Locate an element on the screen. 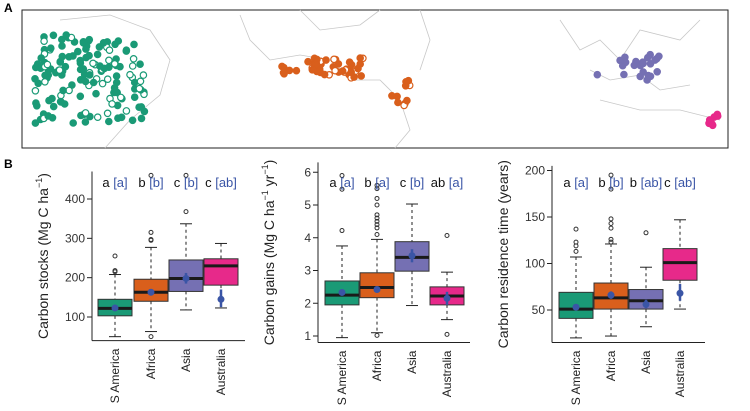 Image resolution: width=750 pixels, height=411 pixels. letter: ab is located at coordinates (440, 182).